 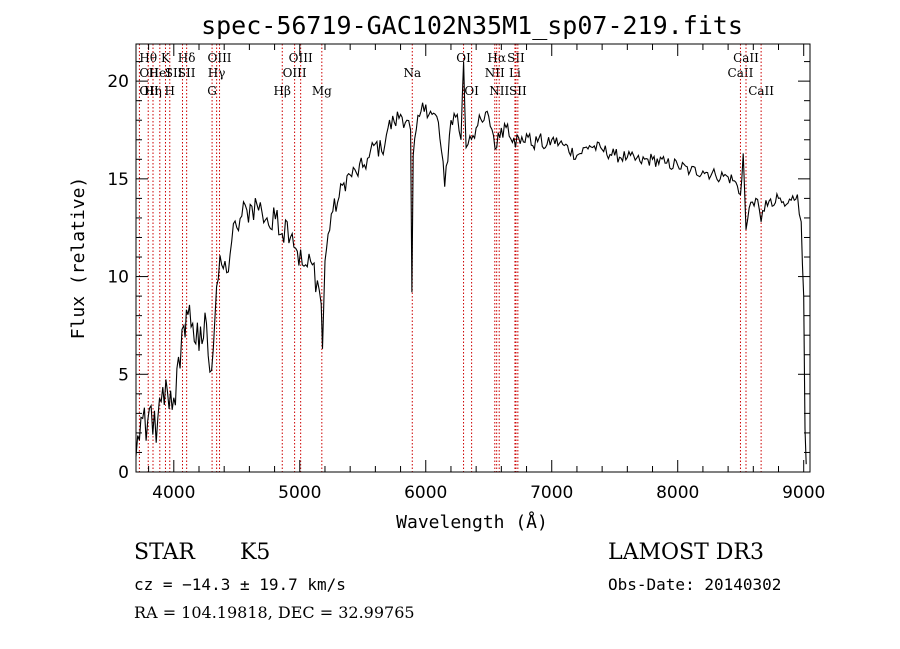 What do you see at coordinates (118, 82) in the screenshot?
I see `y-tick-label: 20` at bounding box center [118, 82].